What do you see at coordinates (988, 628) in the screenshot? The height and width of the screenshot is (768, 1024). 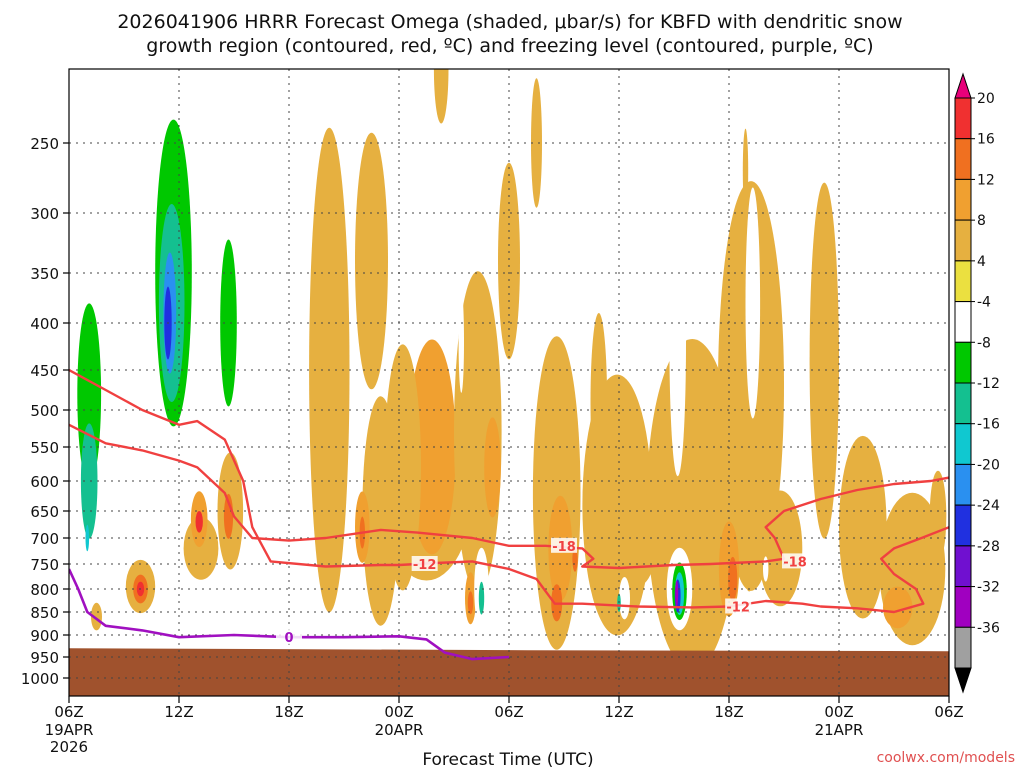 I see `colorbar-label: -36` at bounding box center [988, 628].